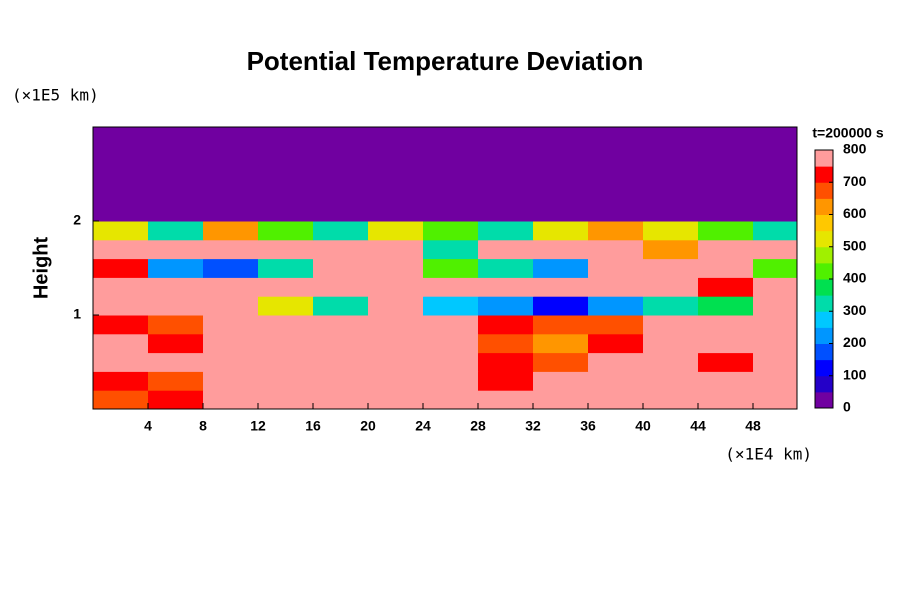 The height and width of the screenshot is (600, 900). I want to click on colorbar-tick-label: 100, so click(855, 374).